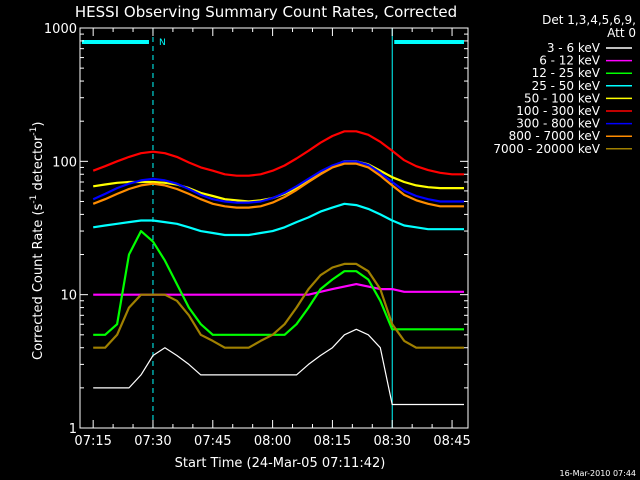  What do you see at coordinates (598, 473) in the screenshot?
I see `footer-date: 16-Mar-2010 07:44` at bounding box center [598, 473].